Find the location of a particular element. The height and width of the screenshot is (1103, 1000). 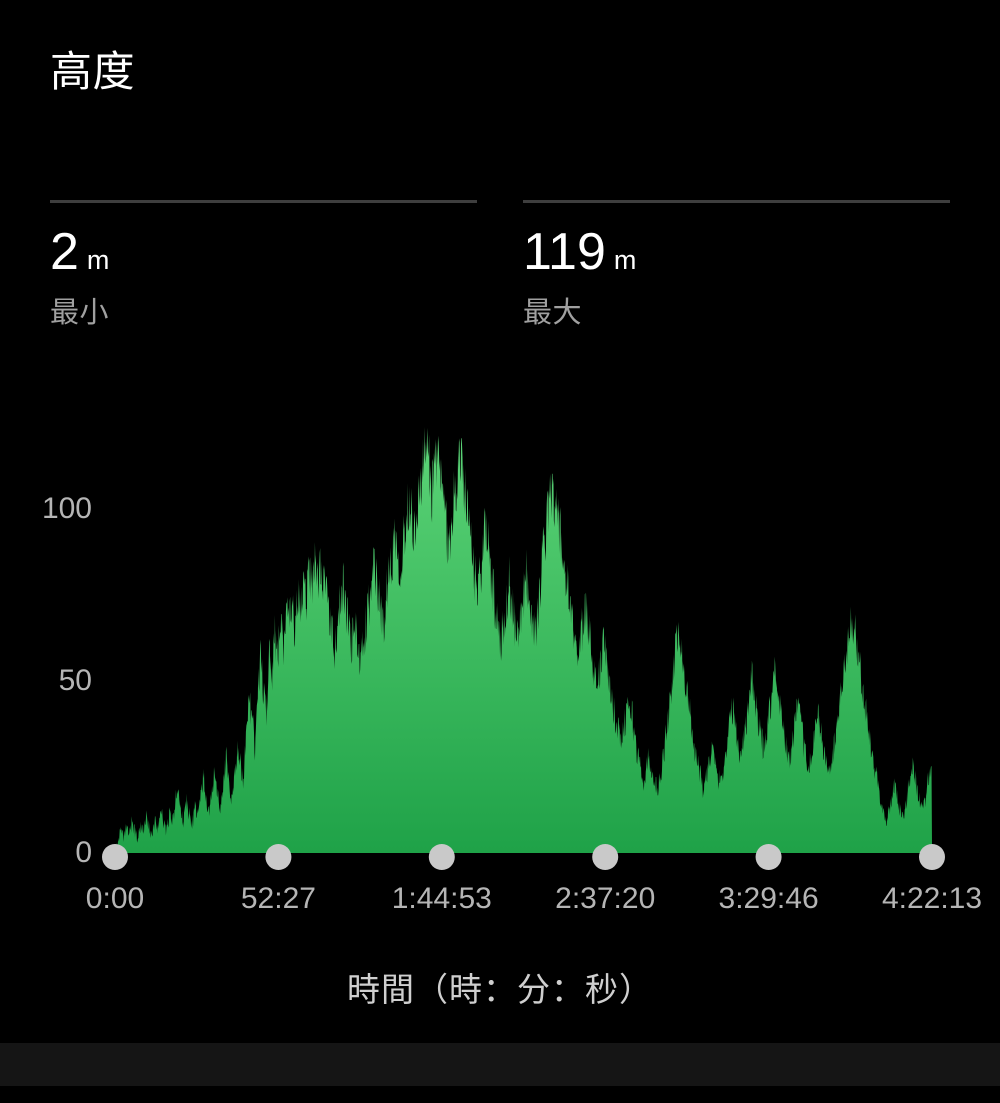

x-axis-tick-0: 0:00 is located at coordinates (115, 898).